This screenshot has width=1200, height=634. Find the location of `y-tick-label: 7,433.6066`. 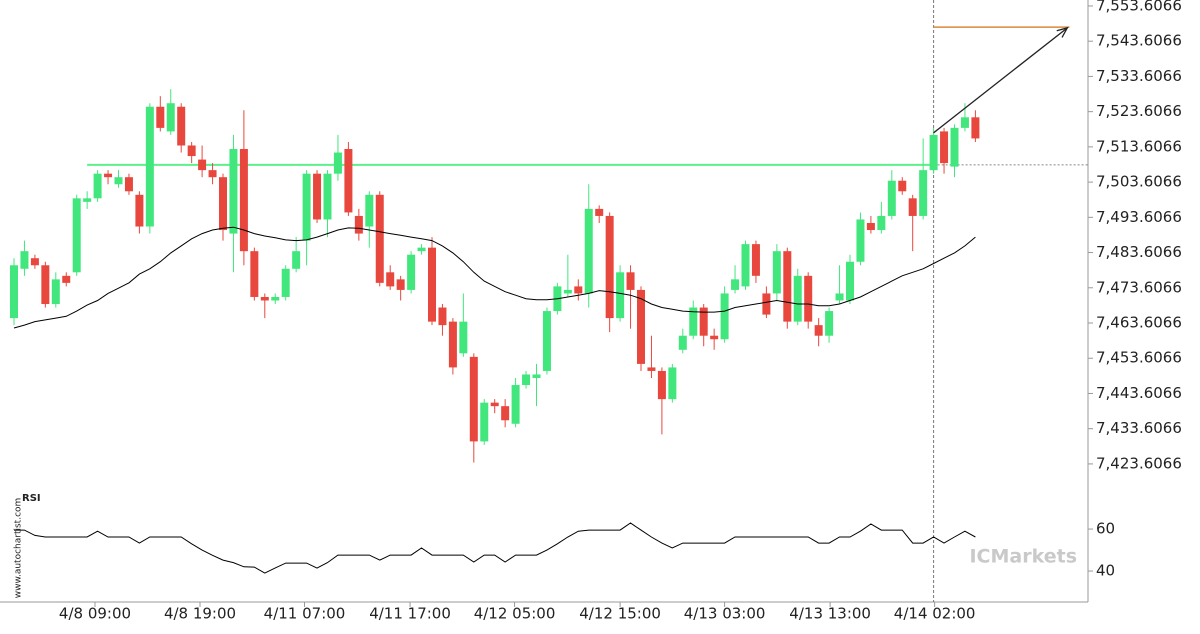

y-tick-label: 7,433.6066 is located at coordinates (1139, 428).